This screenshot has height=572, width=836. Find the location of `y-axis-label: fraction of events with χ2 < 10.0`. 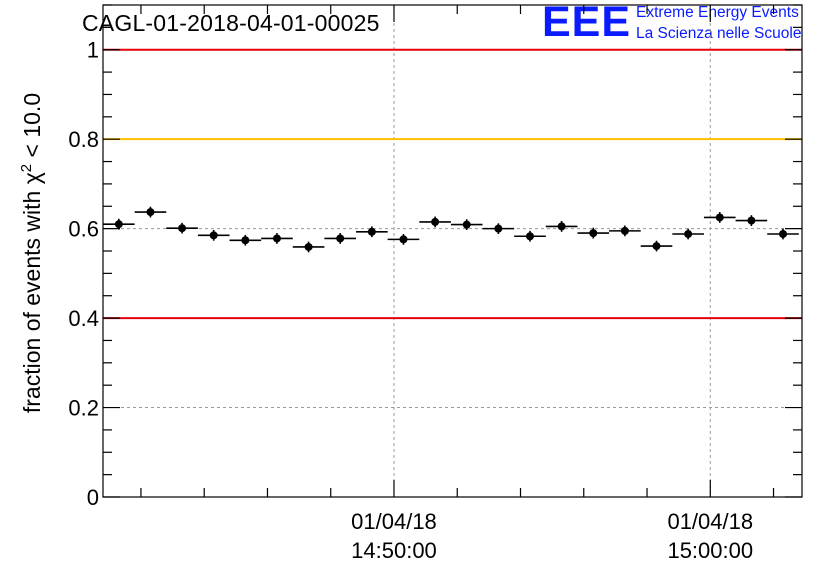

y-axis-label: fraction of events with χ2 < 10.0 is located at coordinates (31, 253).